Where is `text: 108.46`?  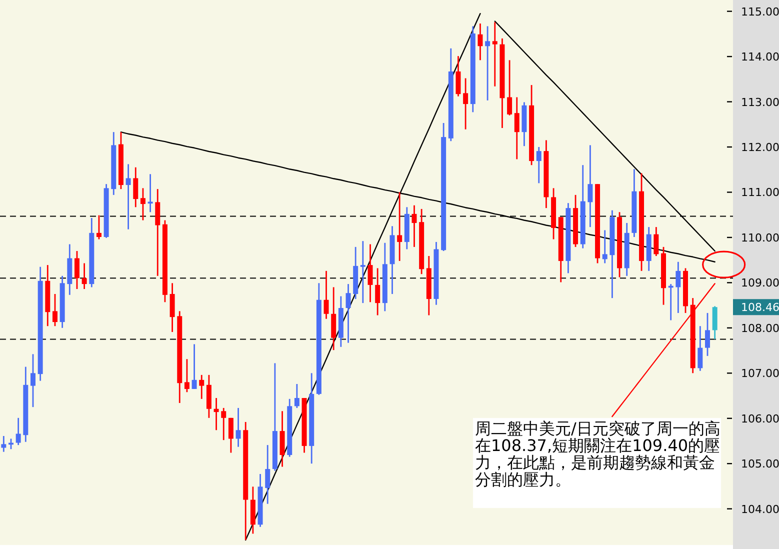 text: 108.46 is located at coordinates (760, 307).